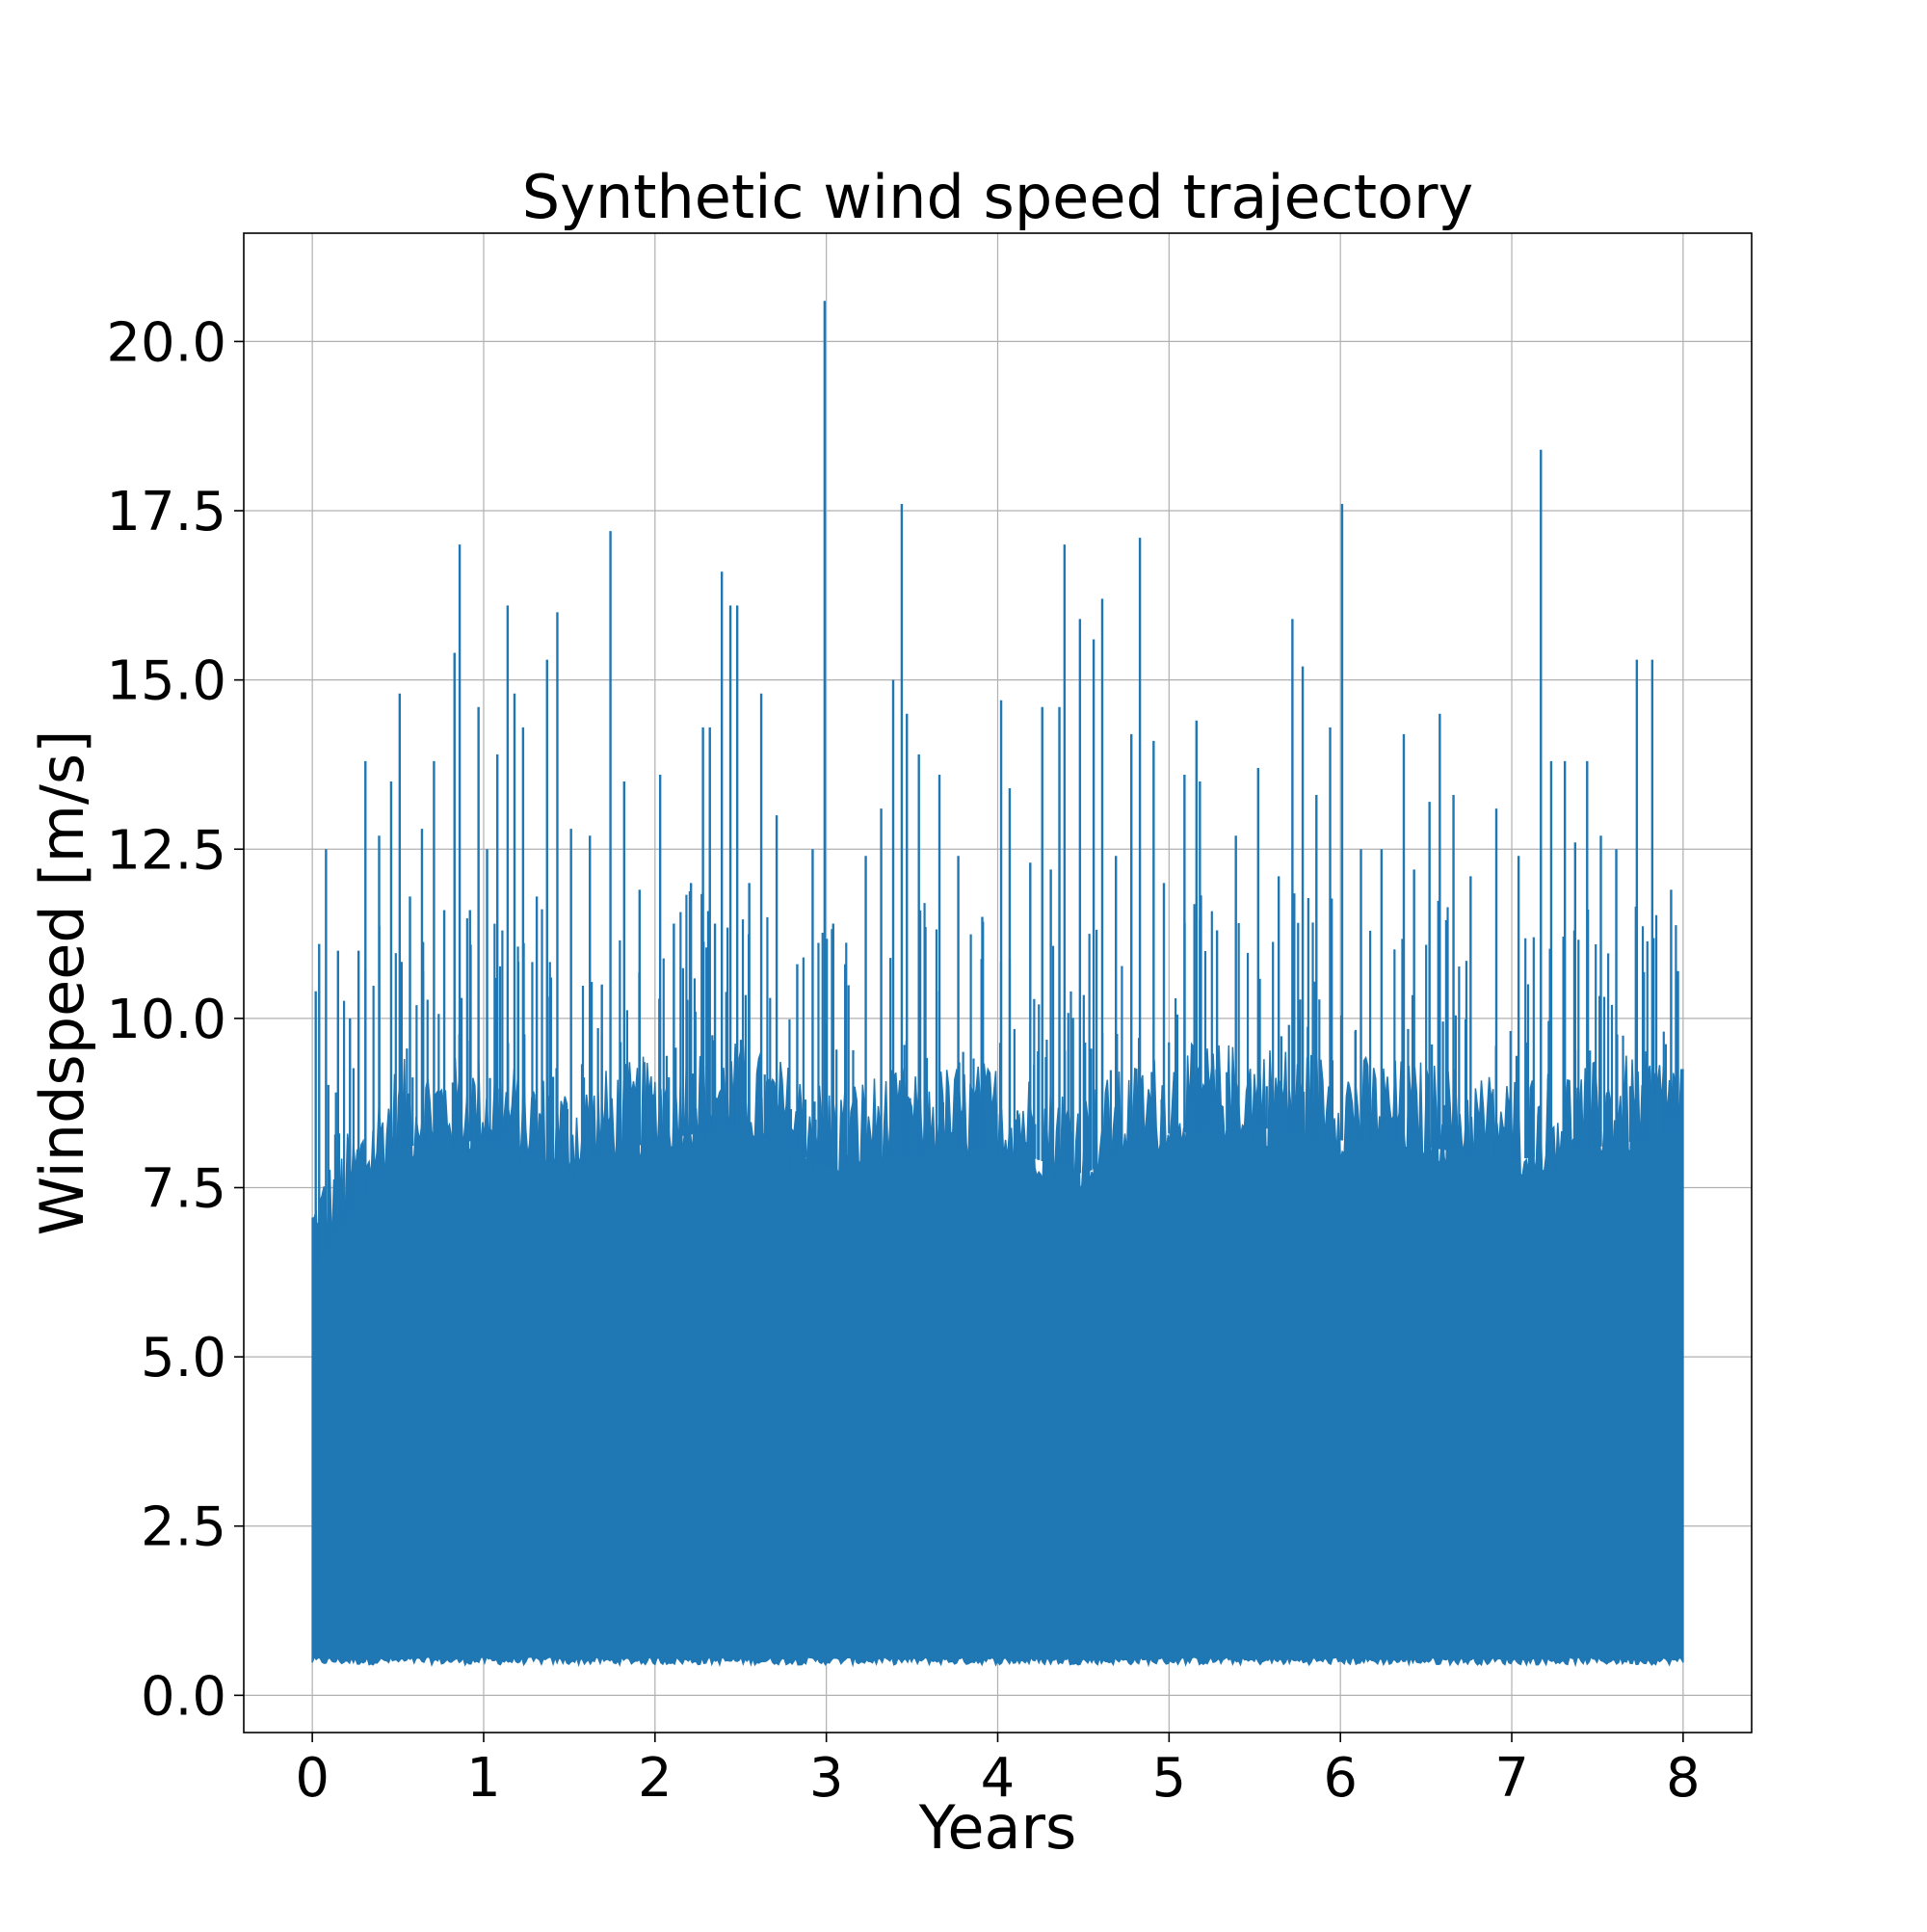  Describe the element at coordinates (312, 1778) in the screenshot. I see `x-tick-label: 0` at that location.